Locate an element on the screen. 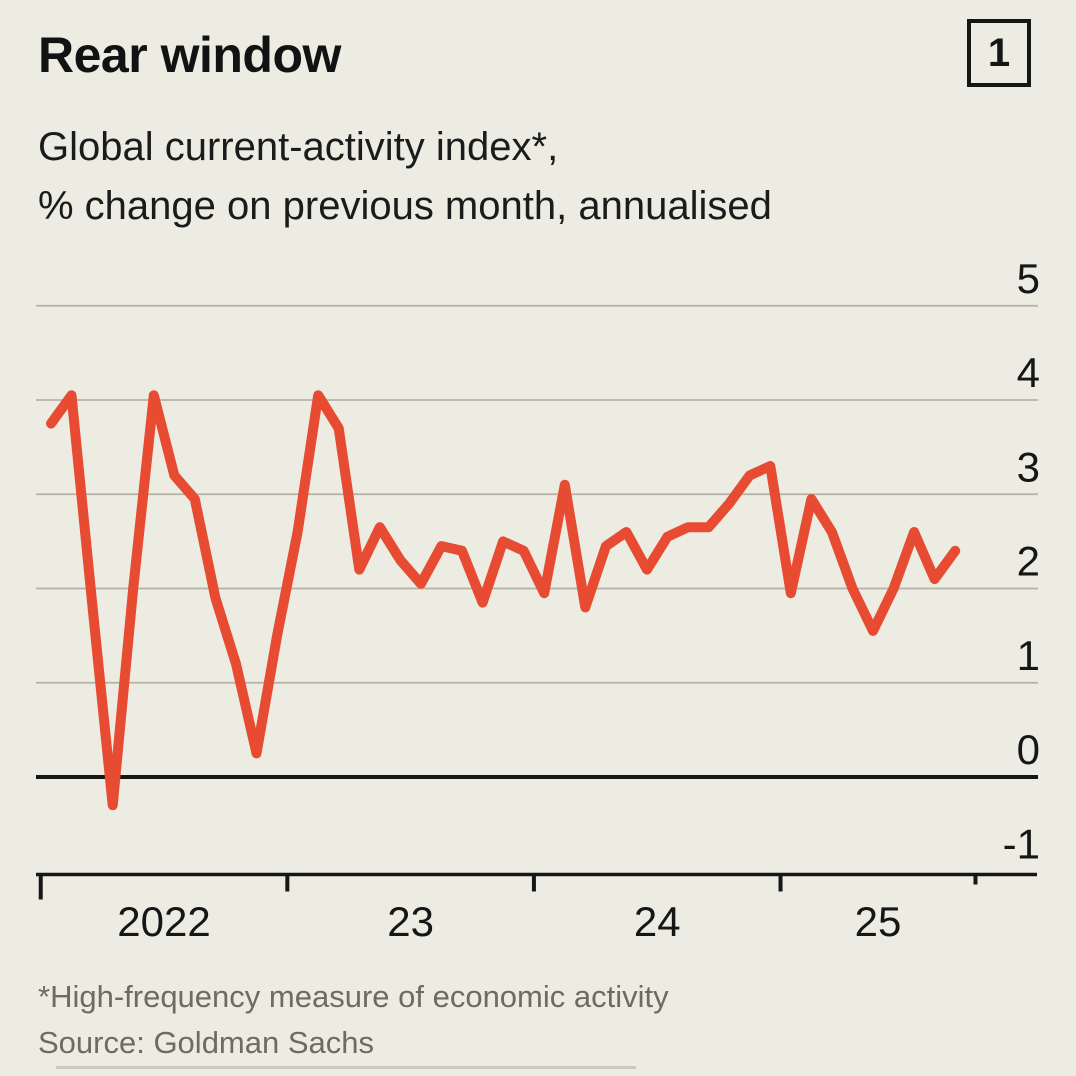 The image size is (1076, 1076). page-title: Rear window is located at coordinates (189, 55).